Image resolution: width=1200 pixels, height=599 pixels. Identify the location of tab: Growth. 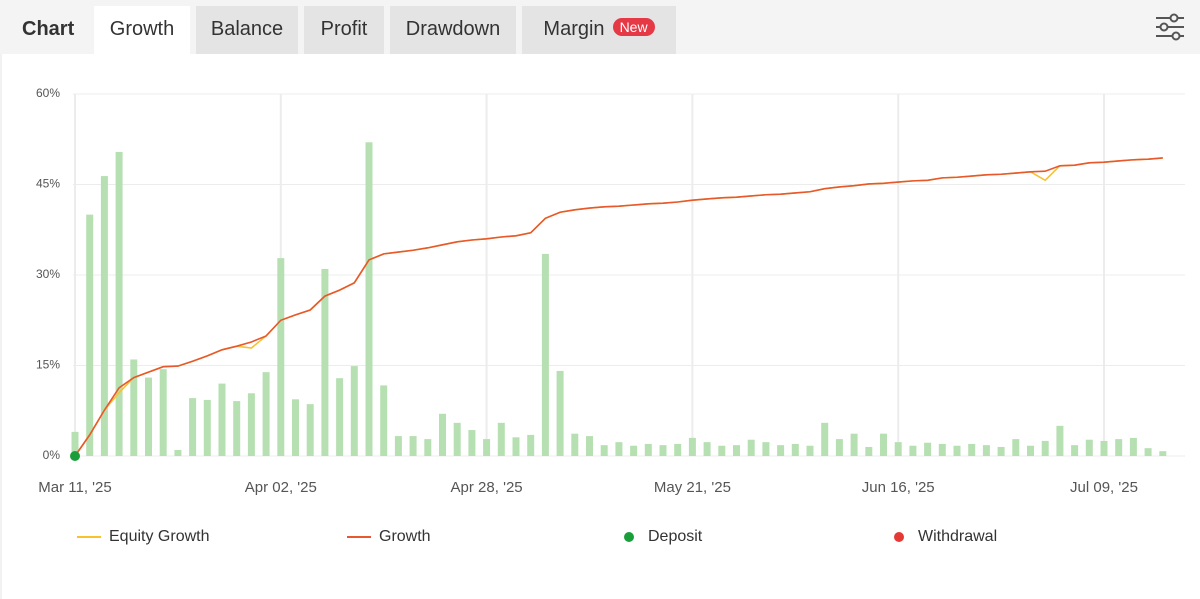
(142, 30).